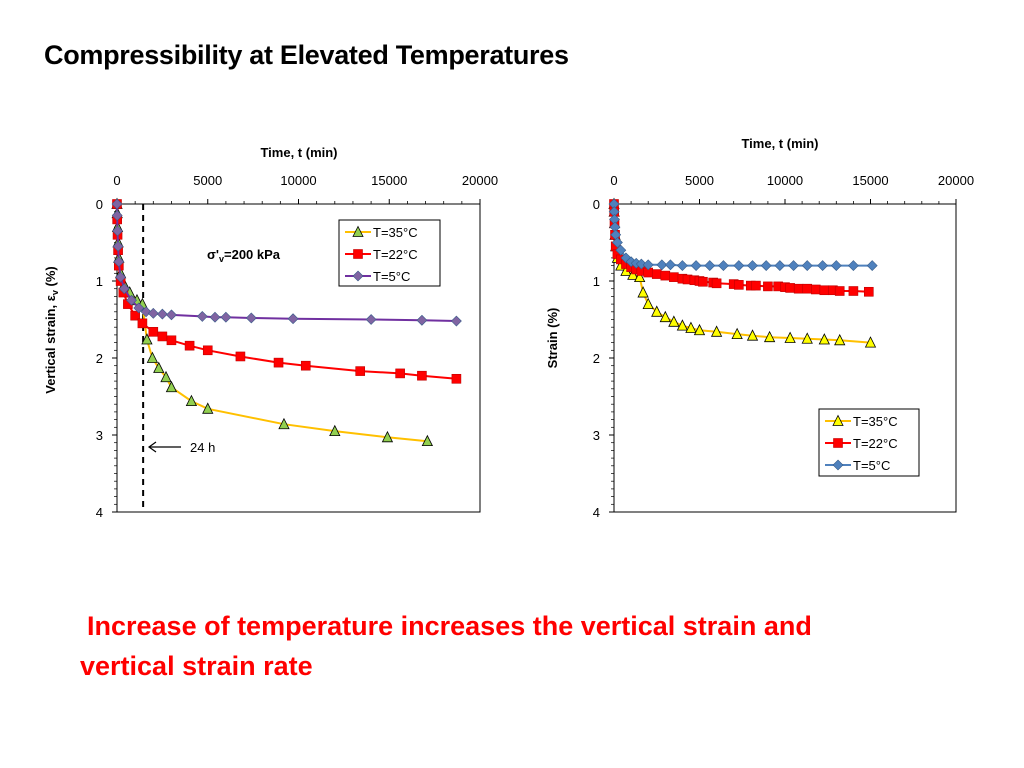  Describe the element at coordinates (871, 465) in the screenshot. I see `right-legend-label: T=5°C` at that location.